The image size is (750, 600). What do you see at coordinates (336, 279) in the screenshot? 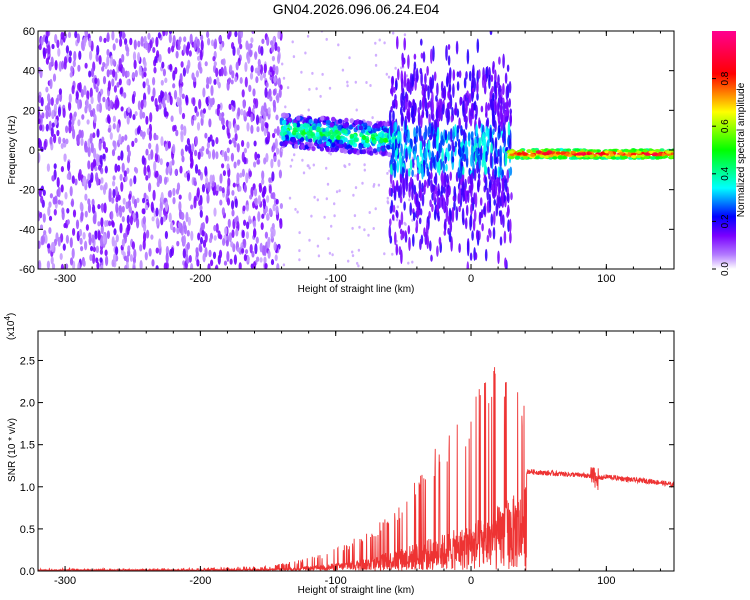
I see `x-tick-label: -100` at bounding box center [336, 279].